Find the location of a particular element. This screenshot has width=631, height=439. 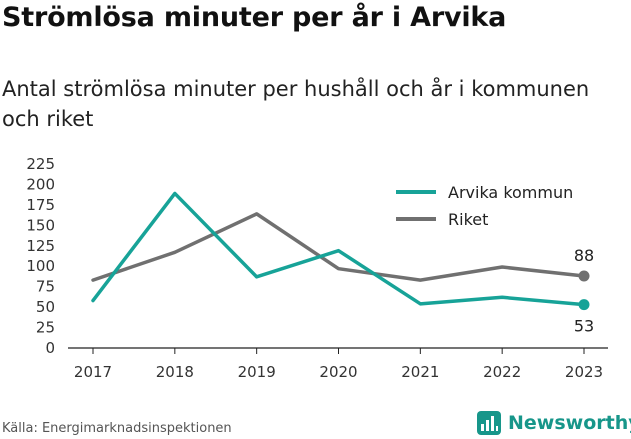

y-tick-label: 100 is located at coordinates (40, 266).